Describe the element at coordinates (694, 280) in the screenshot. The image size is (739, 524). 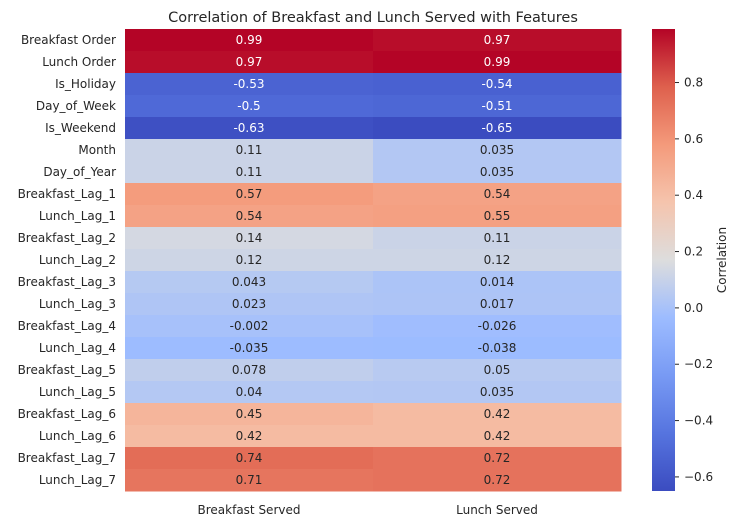
I see `colorbar-ticks: 0.8 0.6 0.4 0.2 0.0 −0.2 −0.4 −0.6` at that location.